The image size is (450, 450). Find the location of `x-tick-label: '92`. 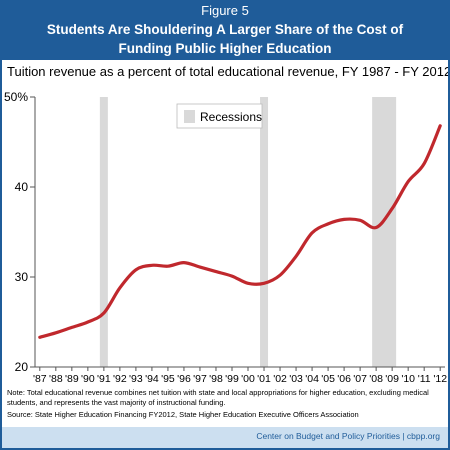

x-tick-label: '92 is located at coordinates (120, 379).